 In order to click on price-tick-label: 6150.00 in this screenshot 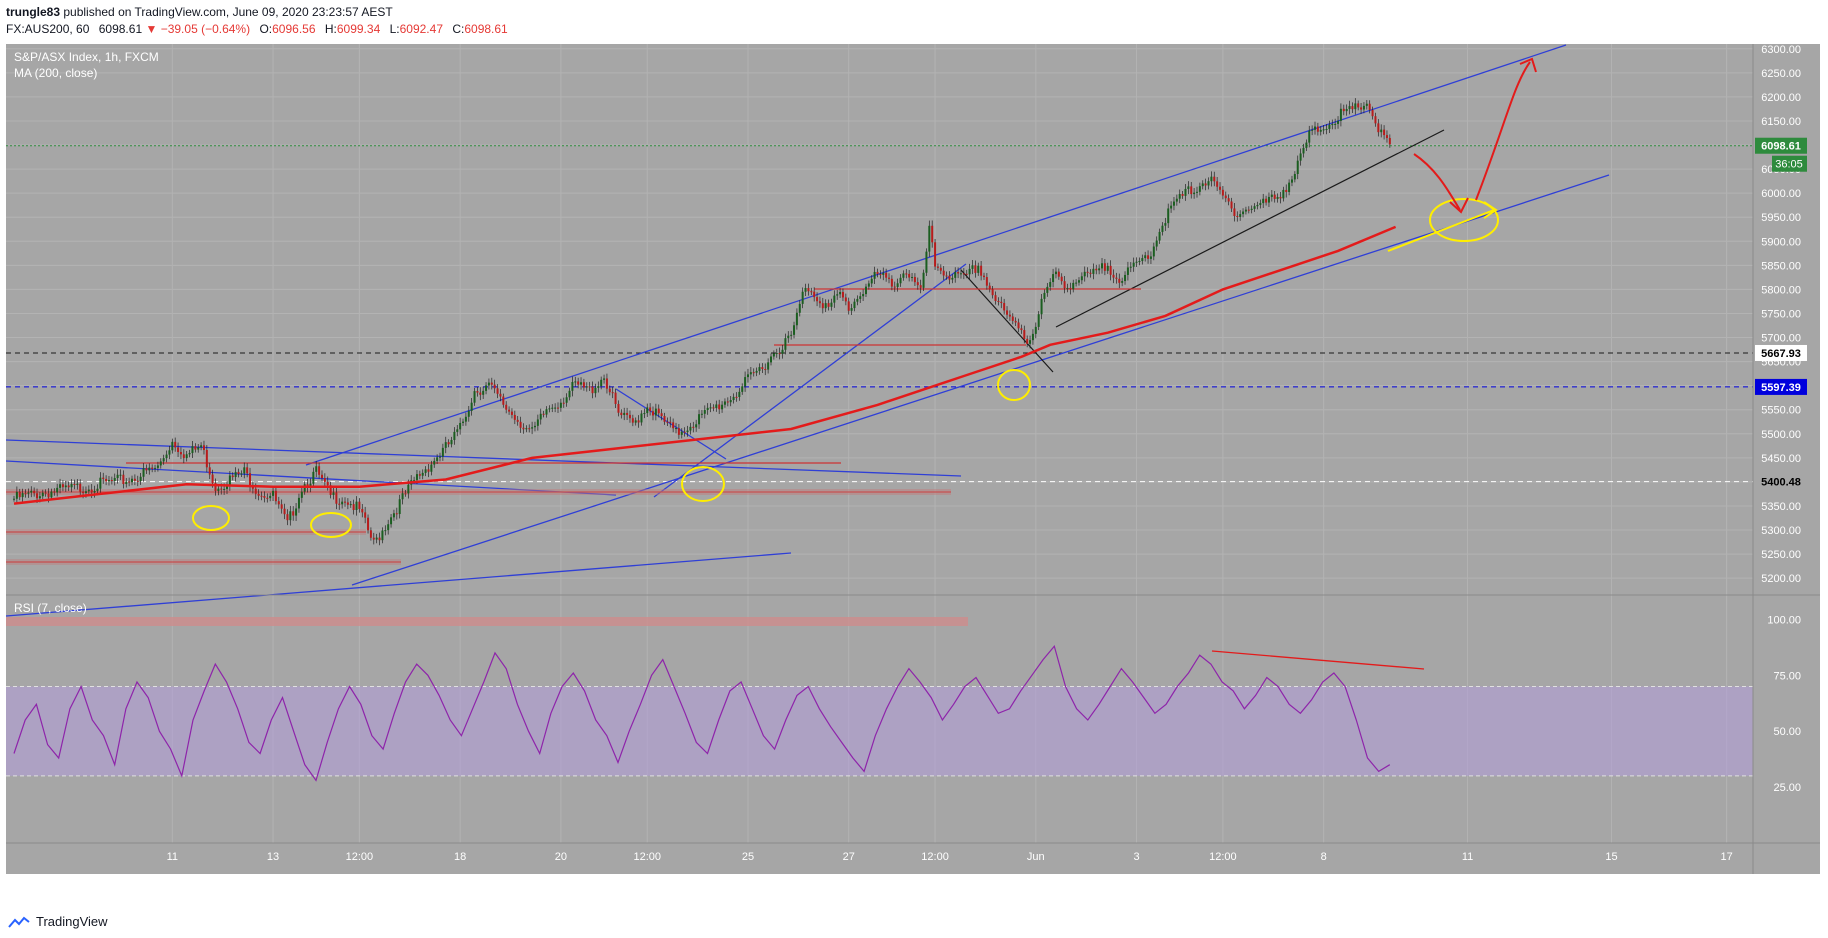, I will do `click(1781, 122)`.